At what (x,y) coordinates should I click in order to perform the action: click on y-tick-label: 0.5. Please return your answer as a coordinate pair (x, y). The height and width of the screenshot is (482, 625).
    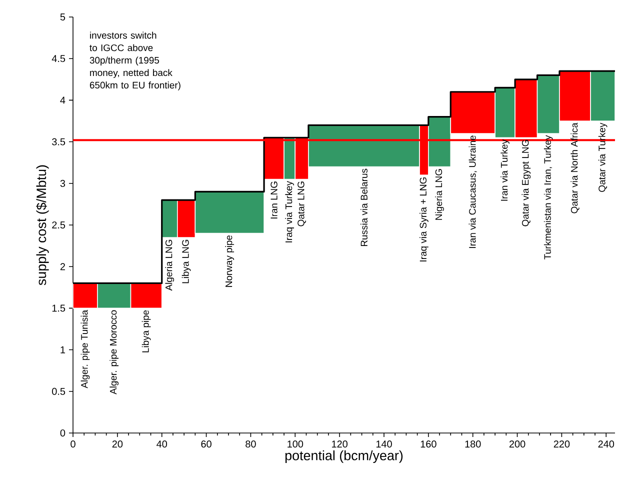
    Looking at the image, I should click on (59, 391).